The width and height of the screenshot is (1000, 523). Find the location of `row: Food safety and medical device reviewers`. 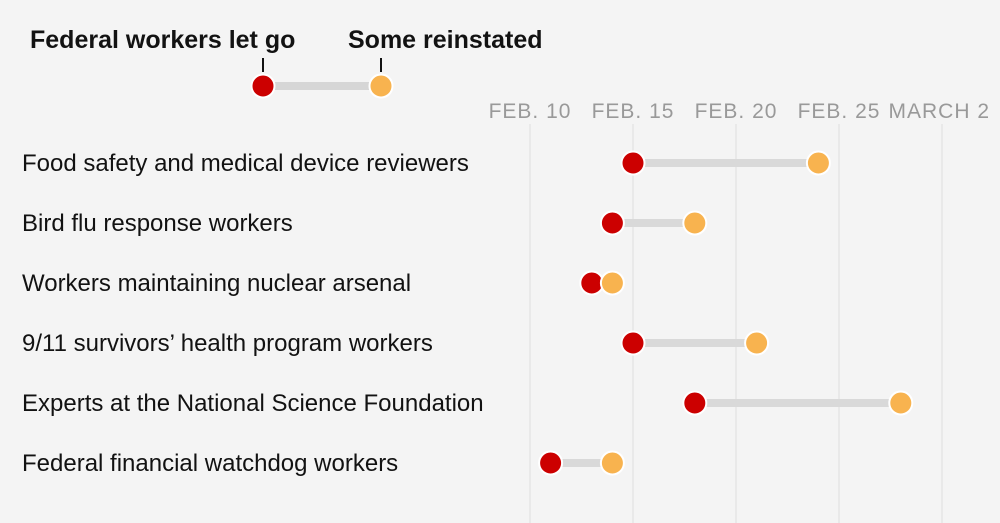

row: Food safety and medical device reviewers is located at coordinates (426, 163).